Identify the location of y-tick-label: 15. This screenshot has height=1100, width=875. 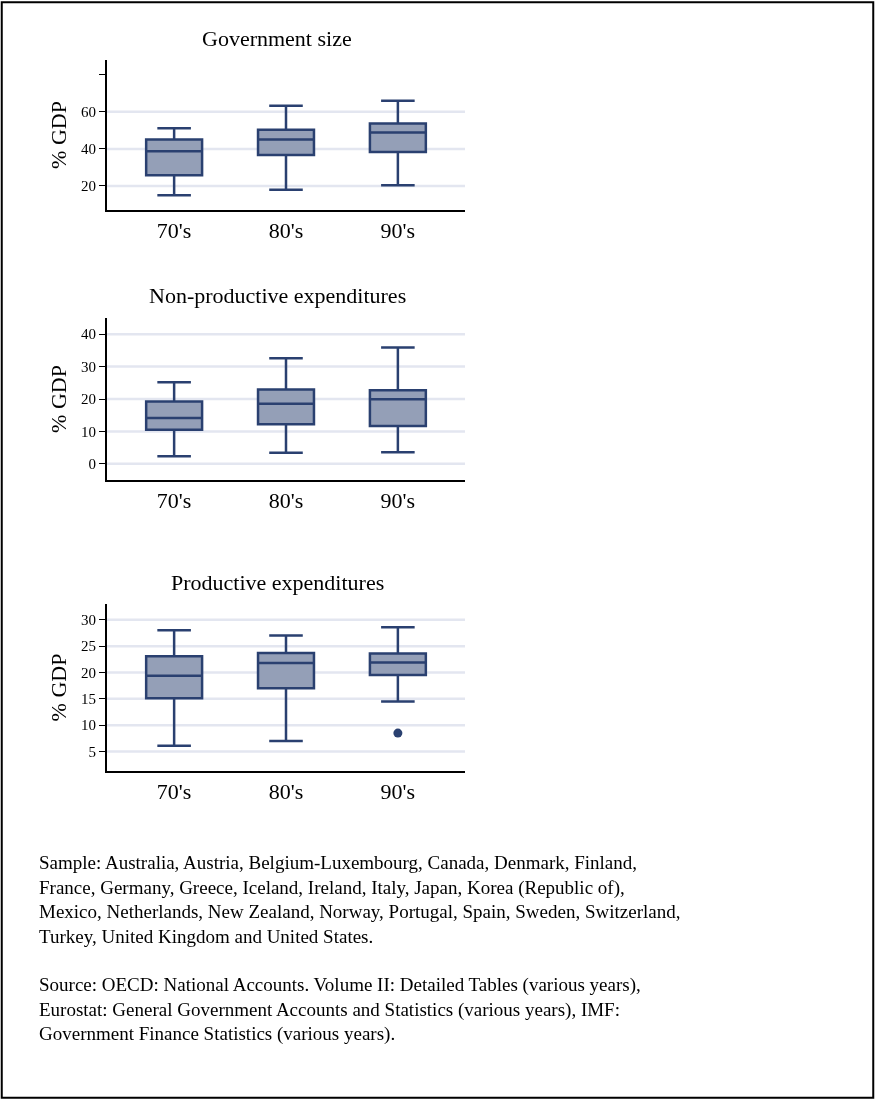
(88, 699).